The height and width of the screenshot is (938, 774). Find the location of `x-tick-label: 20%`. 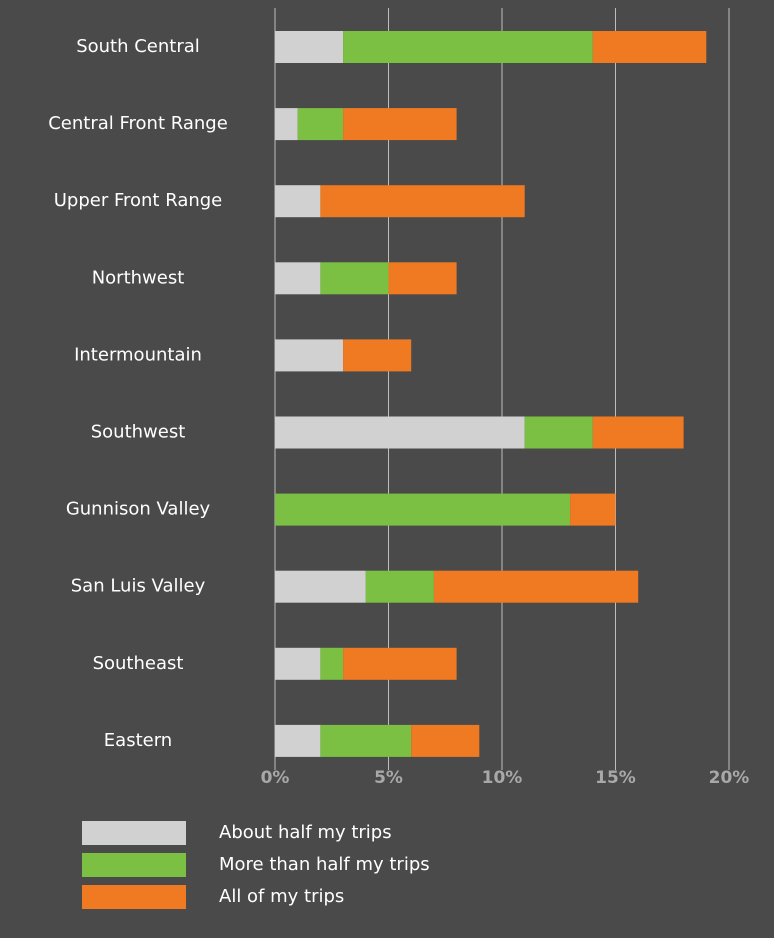

x-tick-label: 20% is located at coordinates (729, 778).